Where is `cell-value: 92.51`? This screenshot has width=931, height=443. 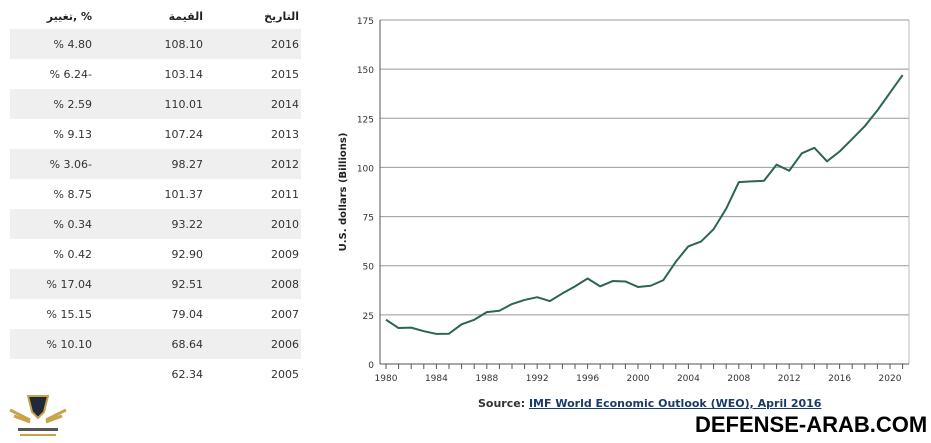 cell-value: 92.51 is located at coordinates (187, 284).